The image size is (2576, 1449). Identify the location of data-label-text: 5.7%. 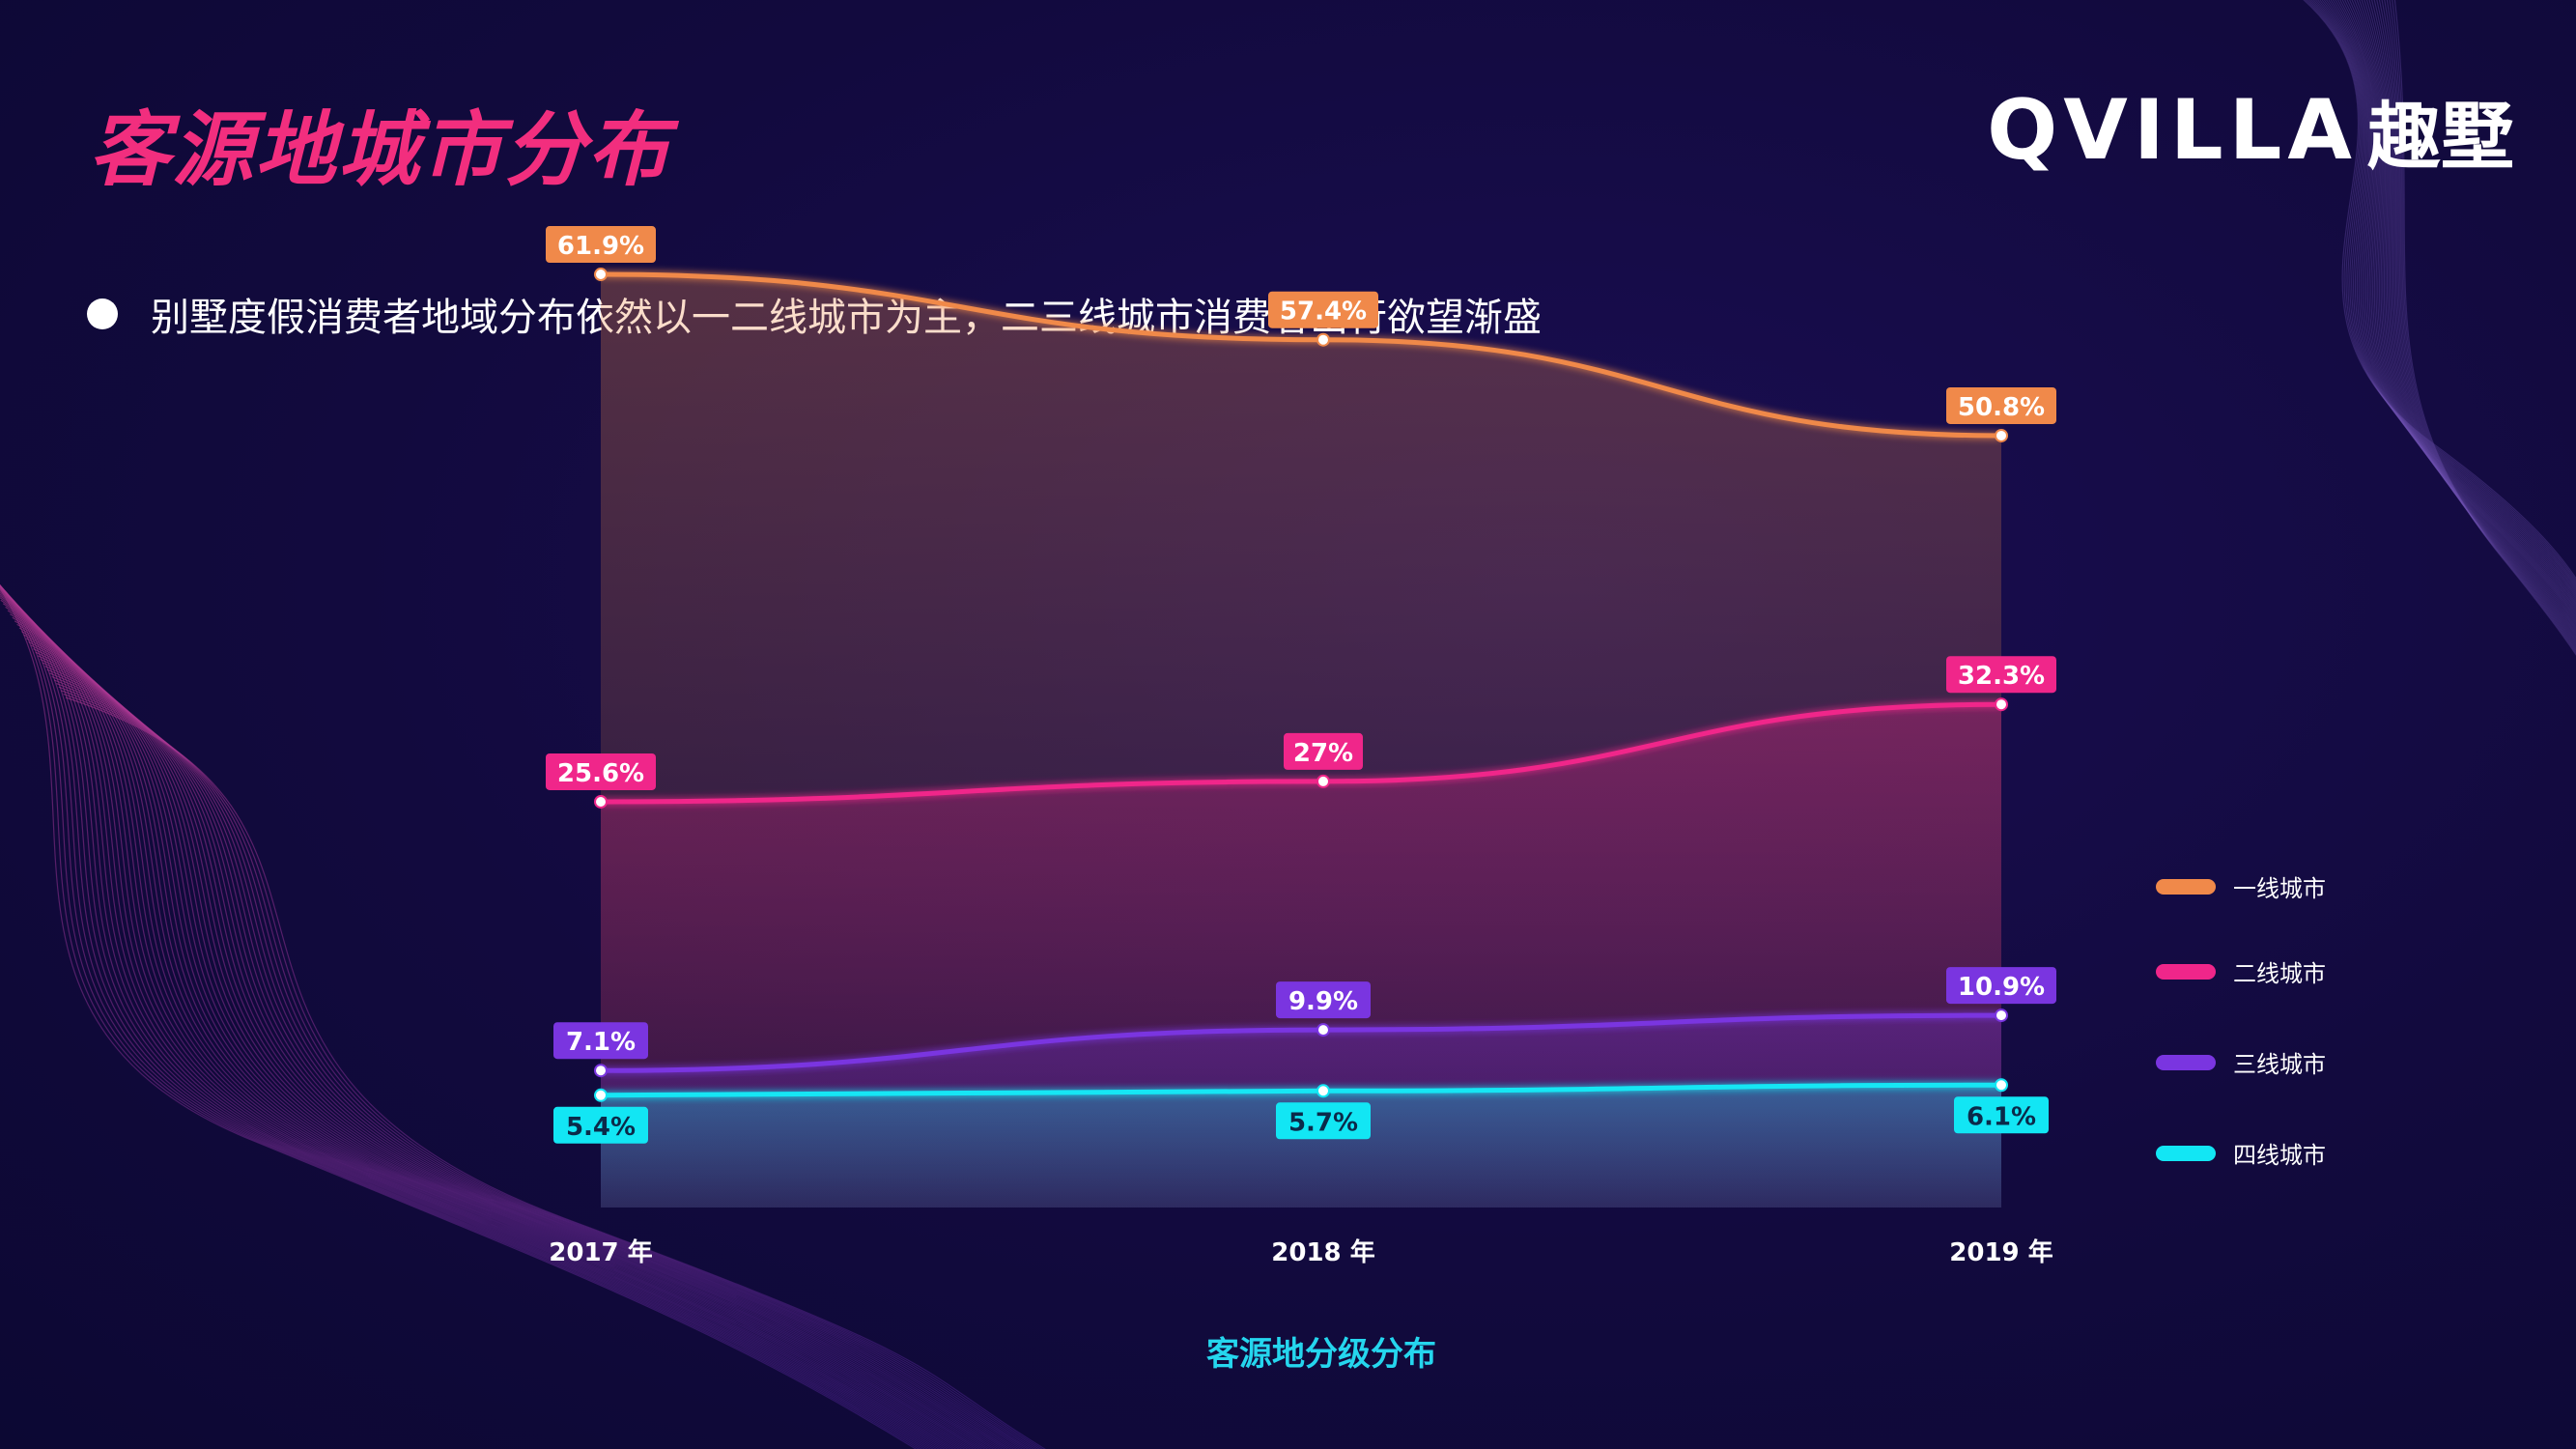
(1323, 1122).